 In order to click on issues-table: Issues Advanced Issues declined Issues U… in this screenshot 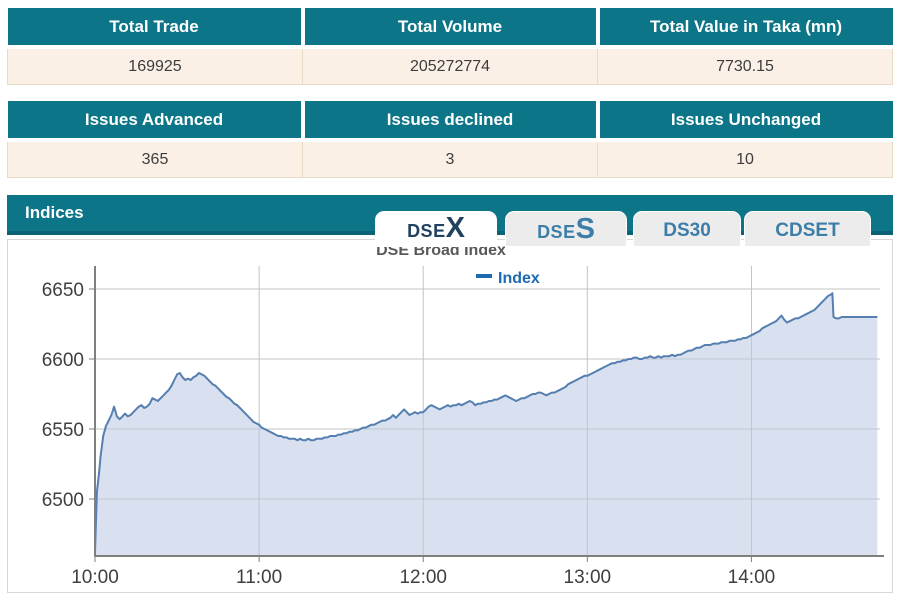, I will do `click(450, 139)`.